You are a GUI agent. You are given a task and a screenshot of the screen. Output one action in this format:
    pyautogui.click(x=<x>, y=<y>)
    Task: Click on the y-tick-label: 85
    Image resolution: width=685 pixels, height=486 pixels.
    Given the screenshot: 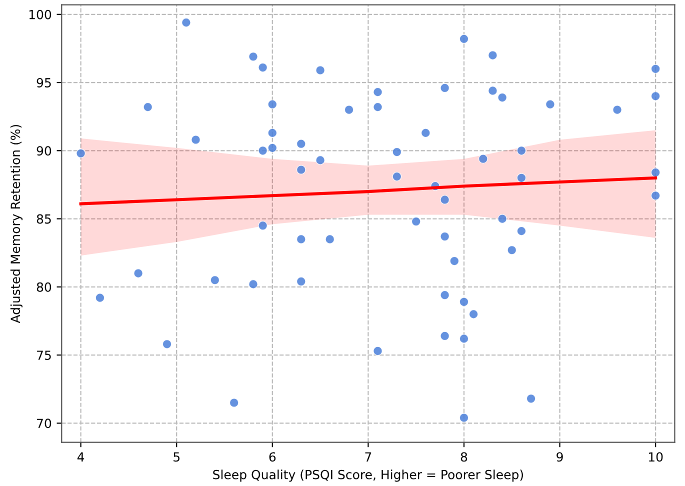 What is the action you would take?
    pyautogui.click(x=43, y=219)
    